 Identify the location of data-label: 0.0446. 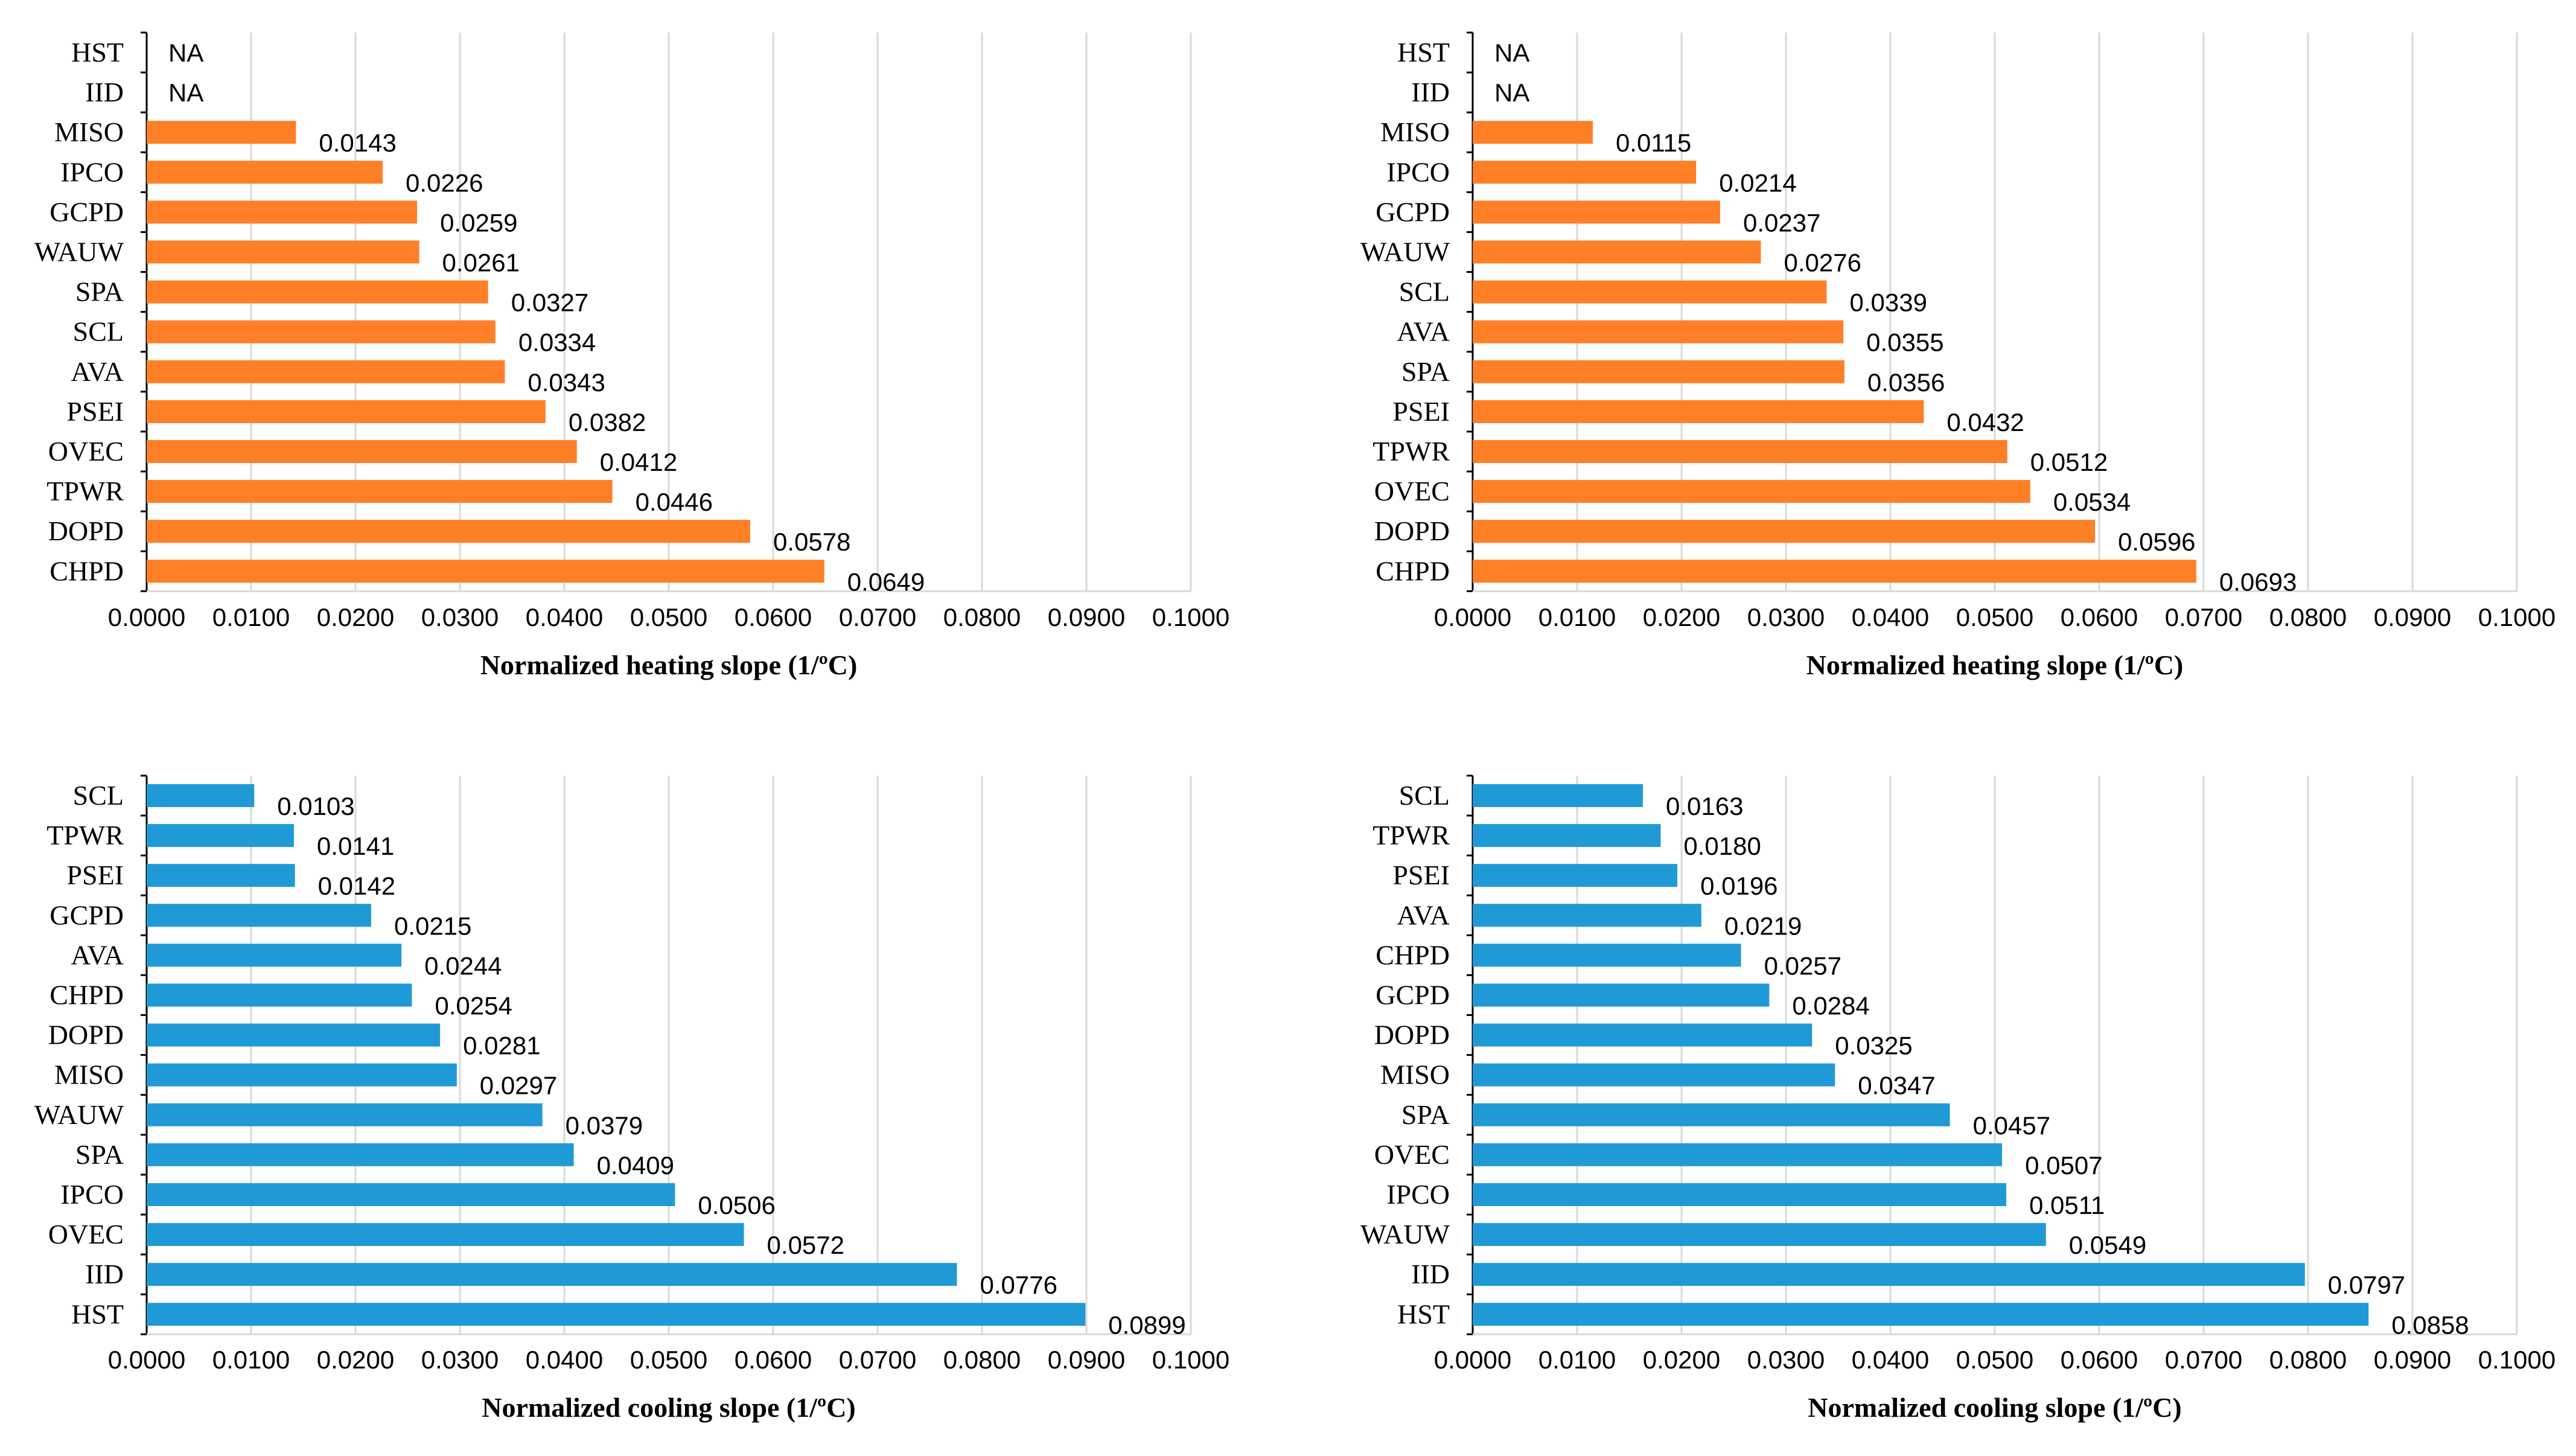
(674, 502).